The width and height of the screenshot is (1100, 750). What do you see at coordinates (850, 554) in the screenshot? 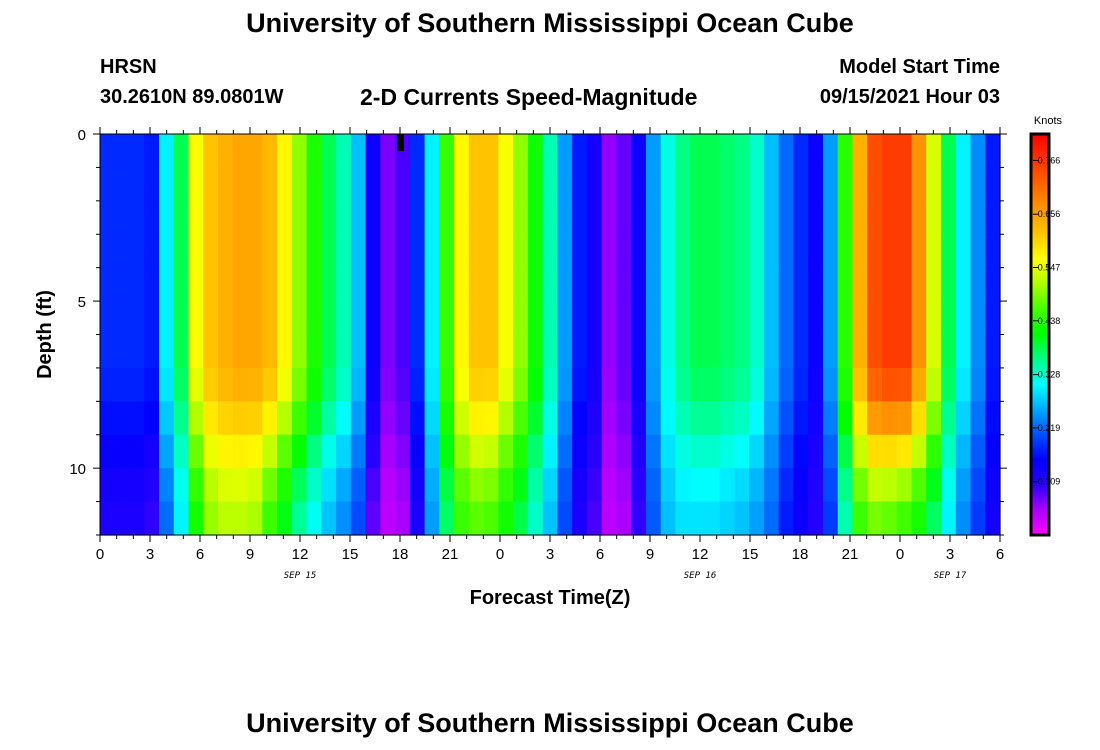
I see `x-tick-label: 21` at bounding box center [850, 554].